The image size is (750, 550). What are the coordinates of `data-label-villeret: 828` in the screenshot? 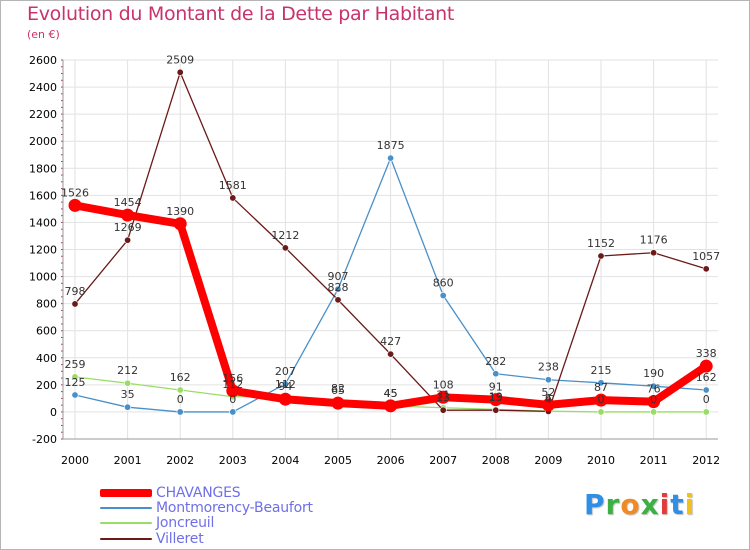 It's located at (338, 287).